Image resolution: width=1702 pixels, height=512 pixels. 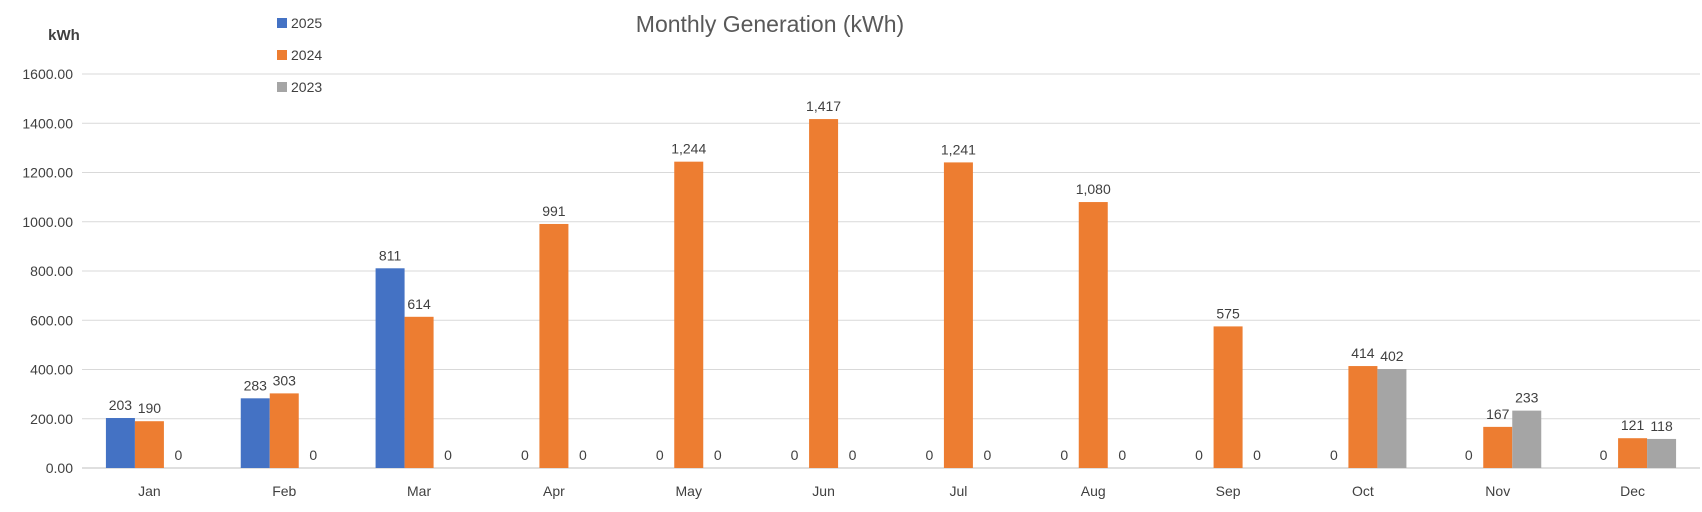 What do you see at coordinates (1632, 491) in the screenshot?
I see `x-tick-label: Dec` at bounding box center [1632, 491].